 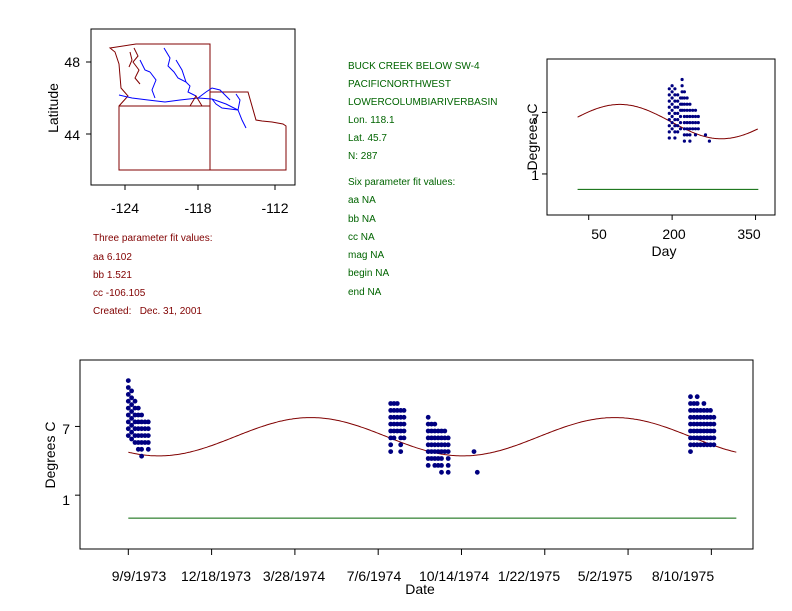 What do you see at coordinates (371, 120) in the screenshot?
I see `station-longitude: Lon. 118.1` at bounding box center [371, 120].